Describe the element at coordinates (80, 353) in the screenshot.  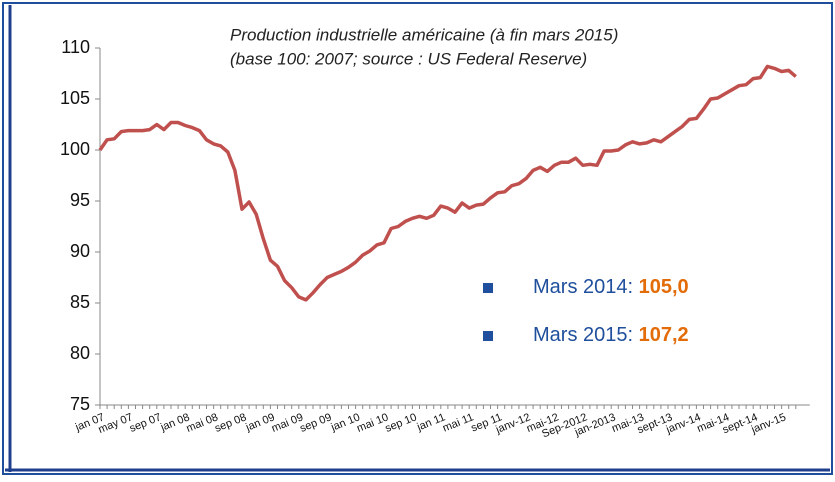
I see `y-tick-label: 80` at that location.